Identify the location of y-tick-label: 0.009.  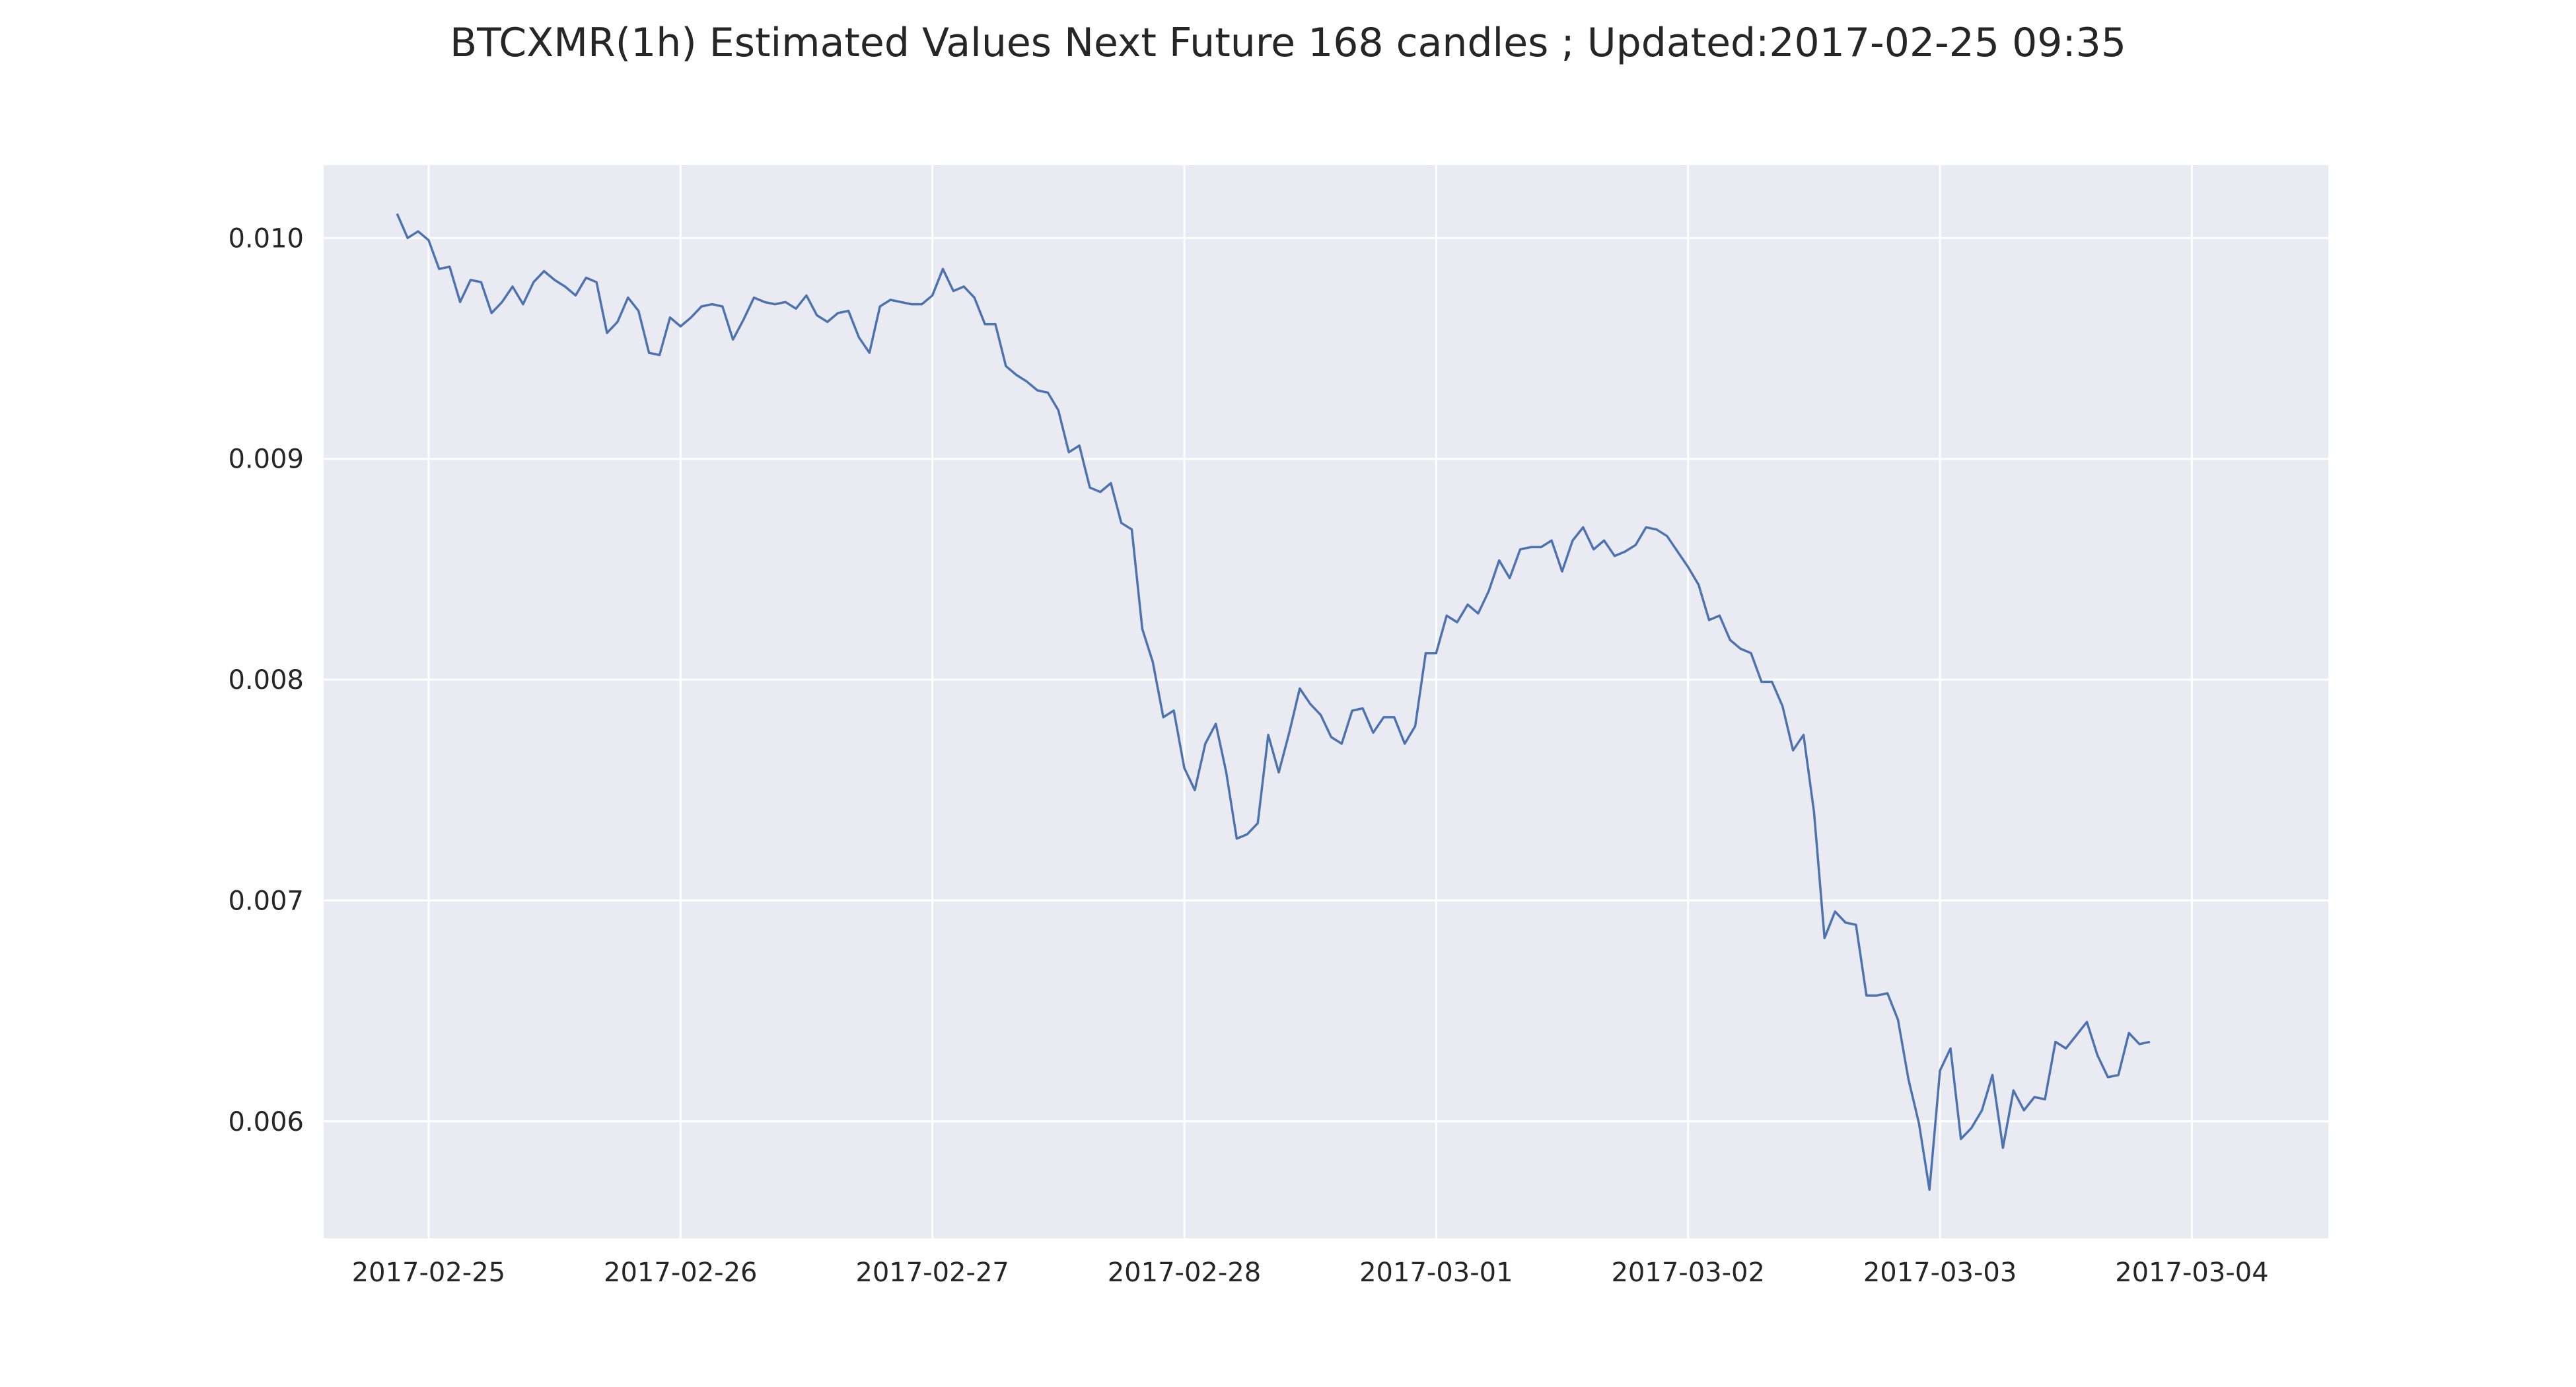
(266, 460).